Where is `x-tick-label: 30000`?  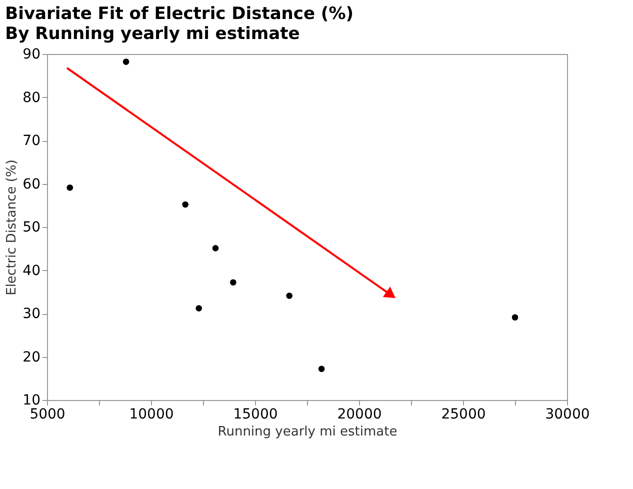 x-tick-label: 30000 is located at coordinates (567, 414).